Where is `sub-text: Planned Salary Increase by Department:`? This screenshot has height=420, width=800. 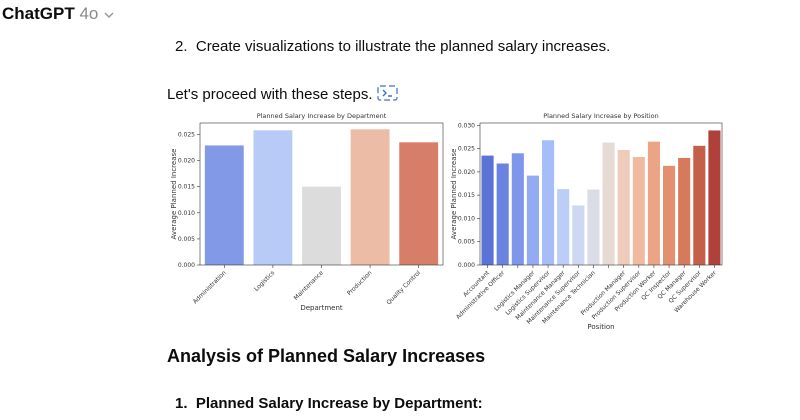
sub-text: Planned Salary Increase by Department: is located at coordinates (339, 403).